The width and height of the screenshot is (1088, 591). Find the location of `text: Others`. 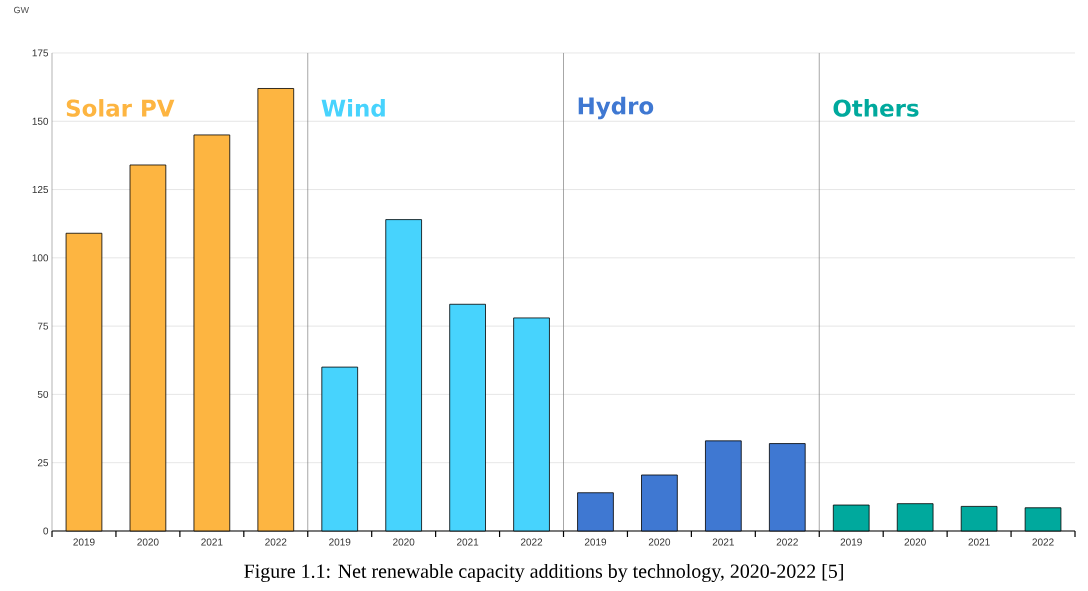

text: Others is located at coordinates (876, 108).